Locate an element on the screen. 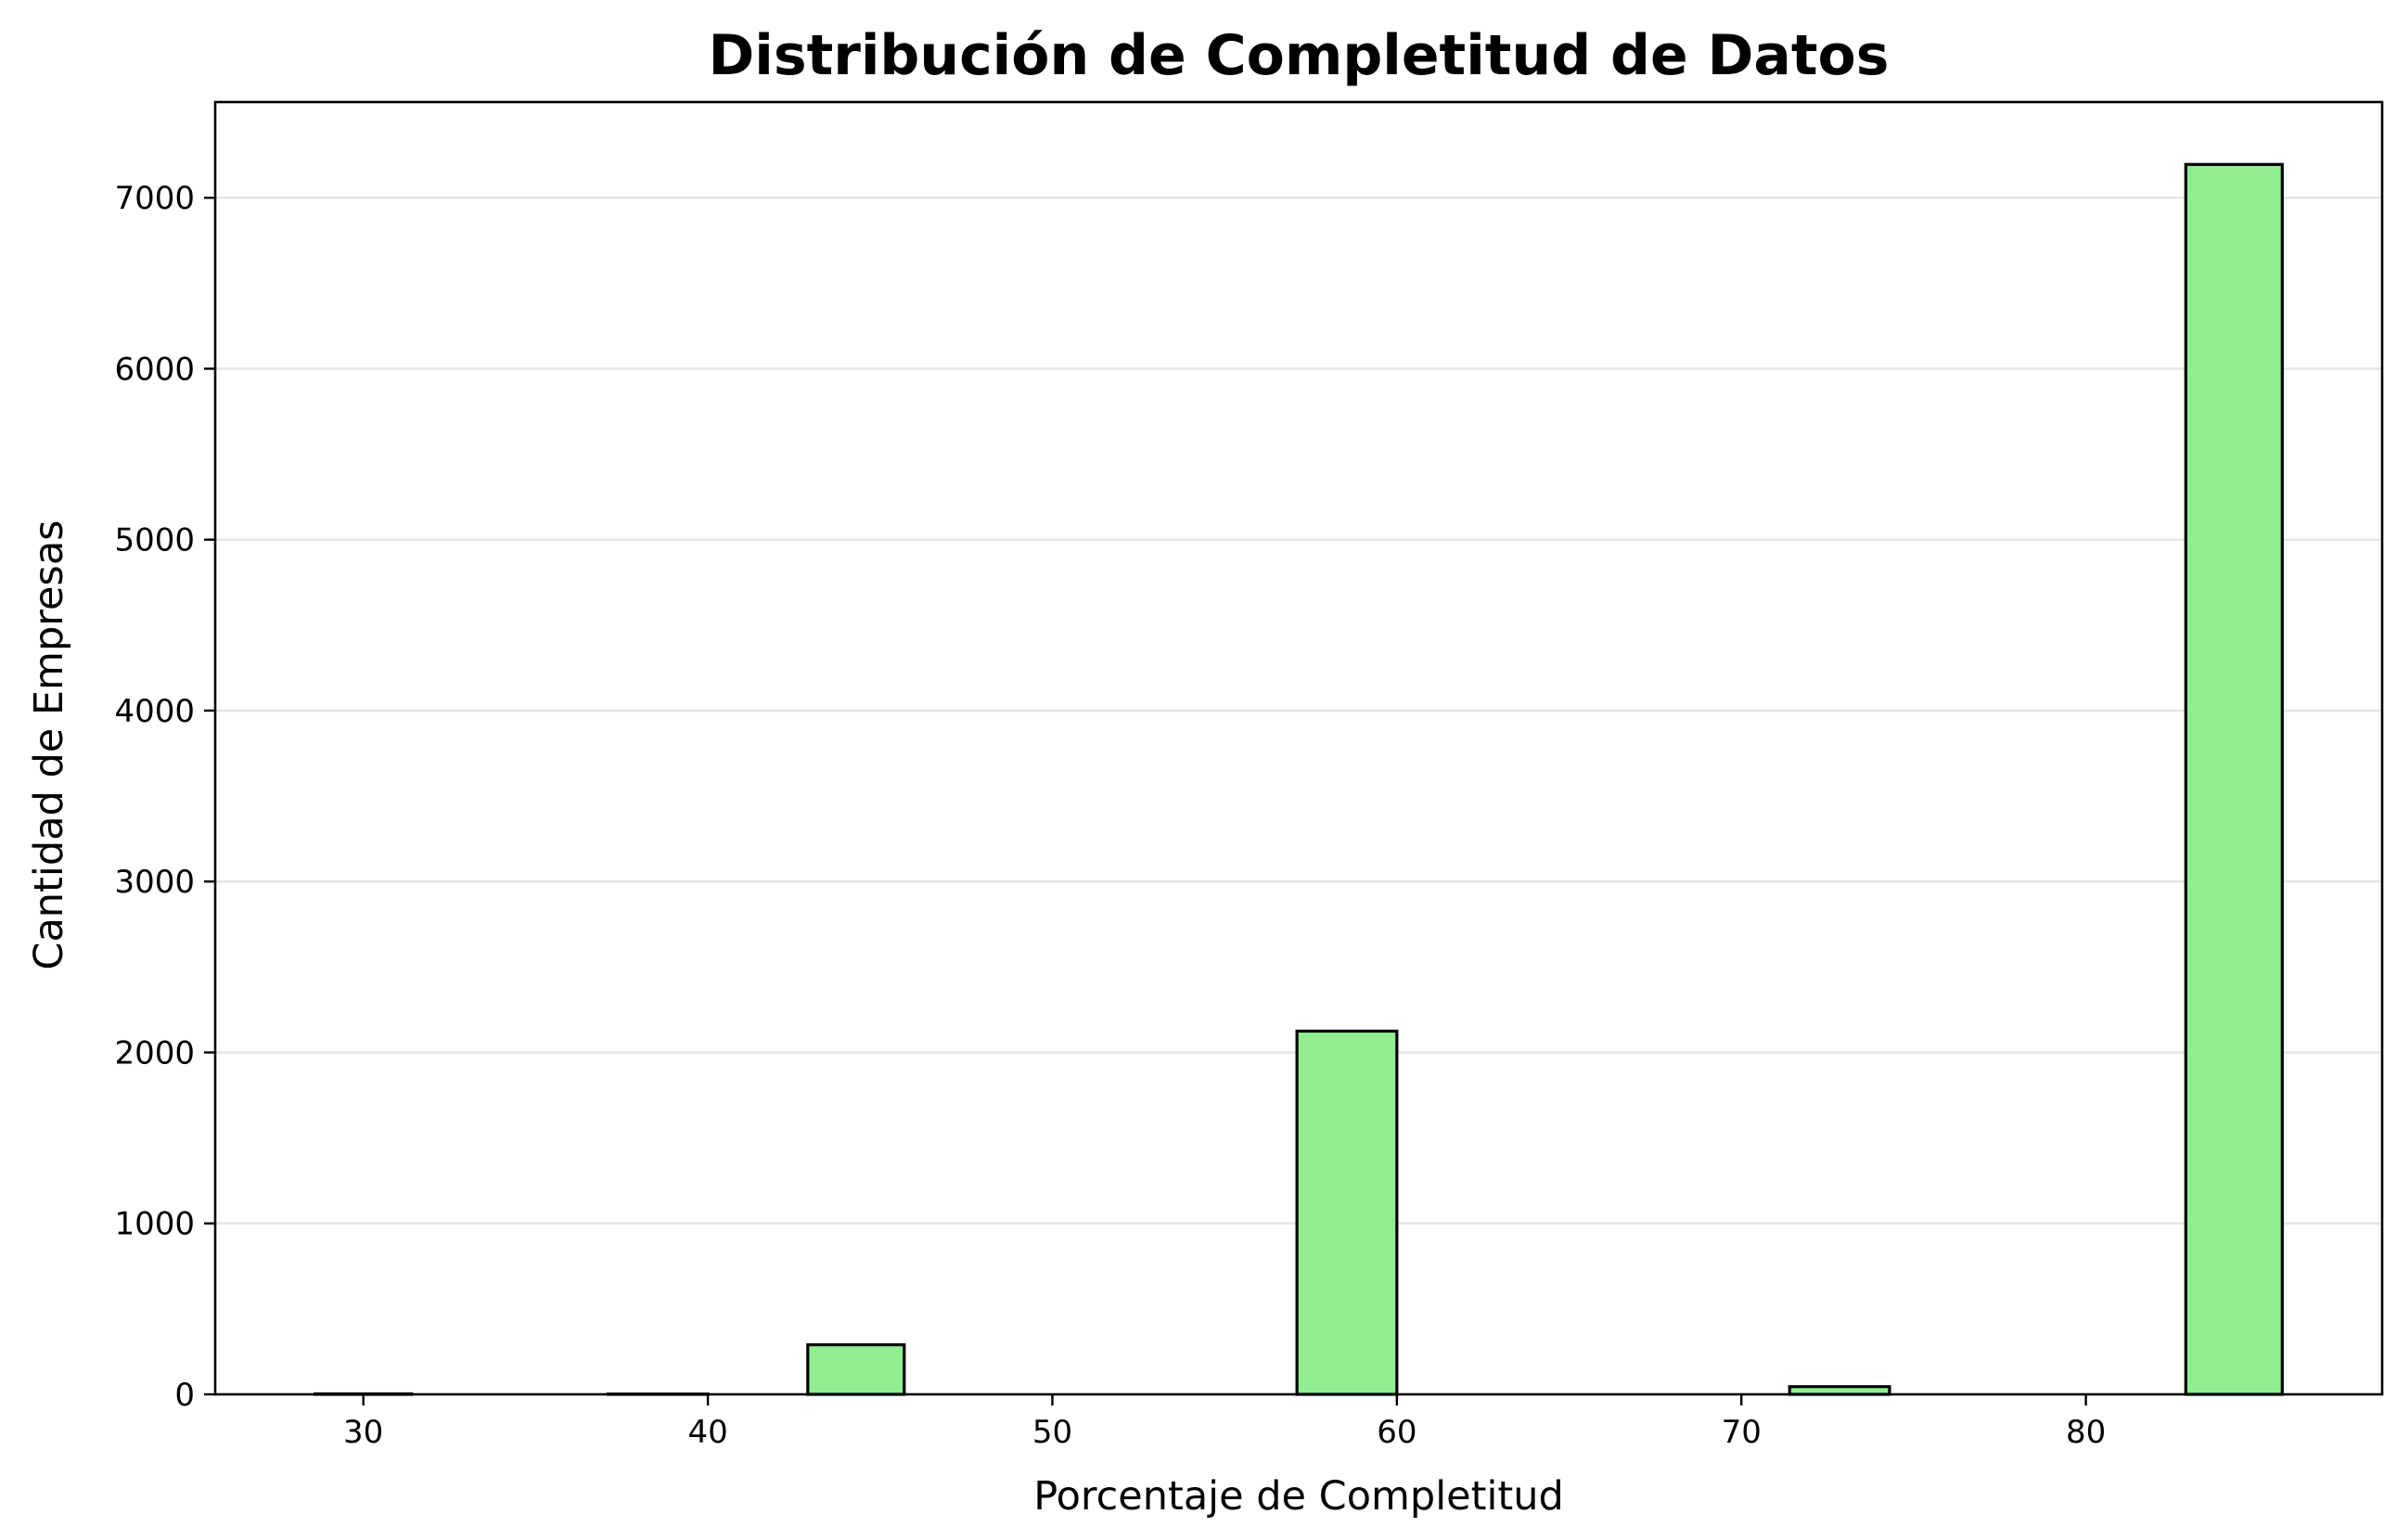 This screenshot has height=1540, width=2397. x-tick-label: 30 is located at coordinates (363, 1433).